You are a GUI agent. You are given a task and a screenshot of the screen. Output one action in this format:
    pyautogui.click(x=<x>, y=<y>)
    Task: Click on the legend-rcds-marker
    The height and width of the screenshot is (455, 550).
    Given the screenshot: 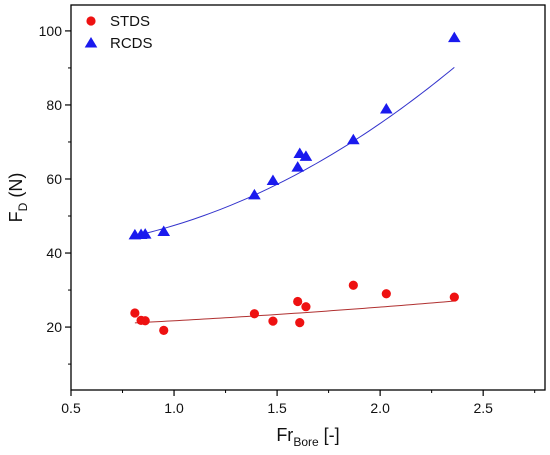 What is the action you would take?
    pyautogui.click(x=91, y=42)
    